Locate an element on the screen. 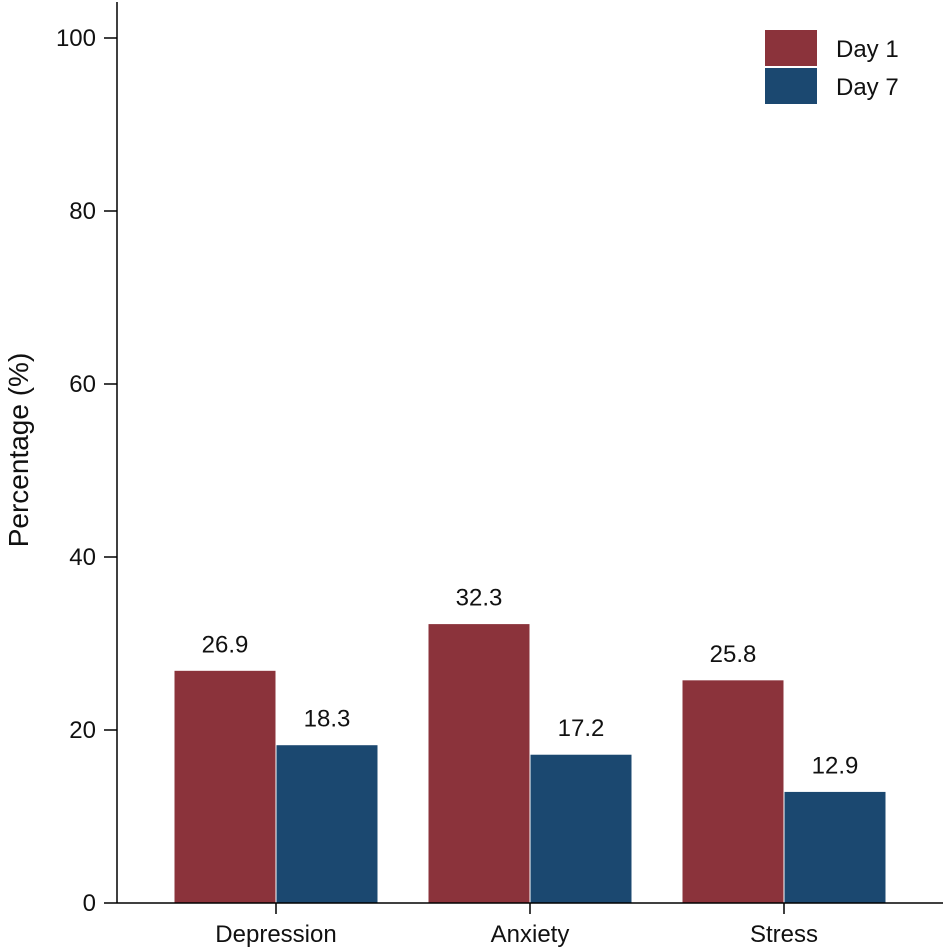 This screenshot has width=945, height=952. x-tick-label-anxiety: Anxiety is located at coordinates (530, 934).